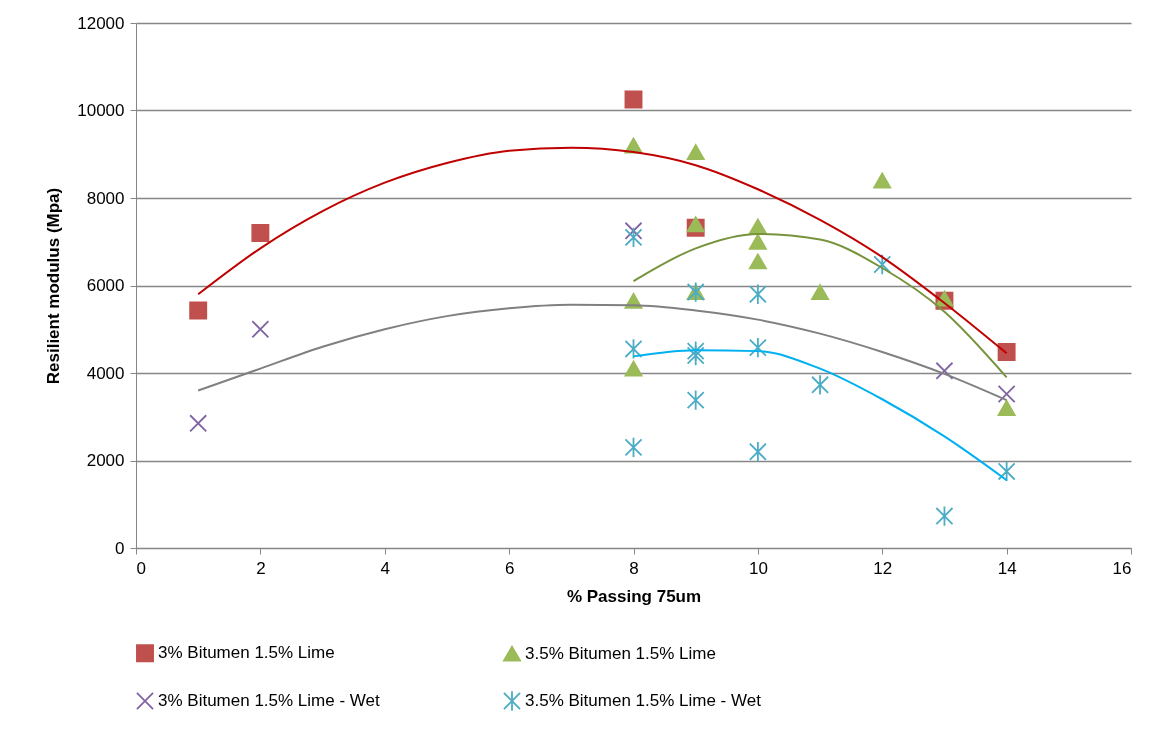  I want to click on y-tick-label: 6000, so click(105, 285).